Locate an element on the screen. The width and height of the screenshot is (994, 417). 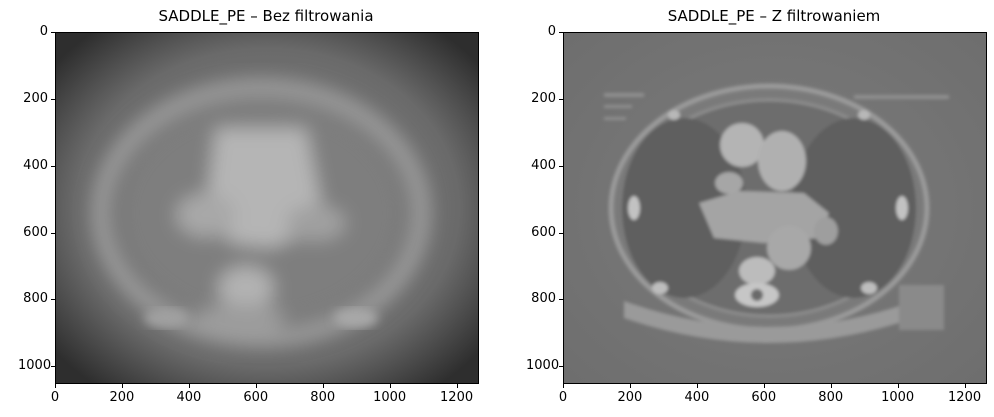
left-ytick-label: 400 is located at coordinates (35, 165).